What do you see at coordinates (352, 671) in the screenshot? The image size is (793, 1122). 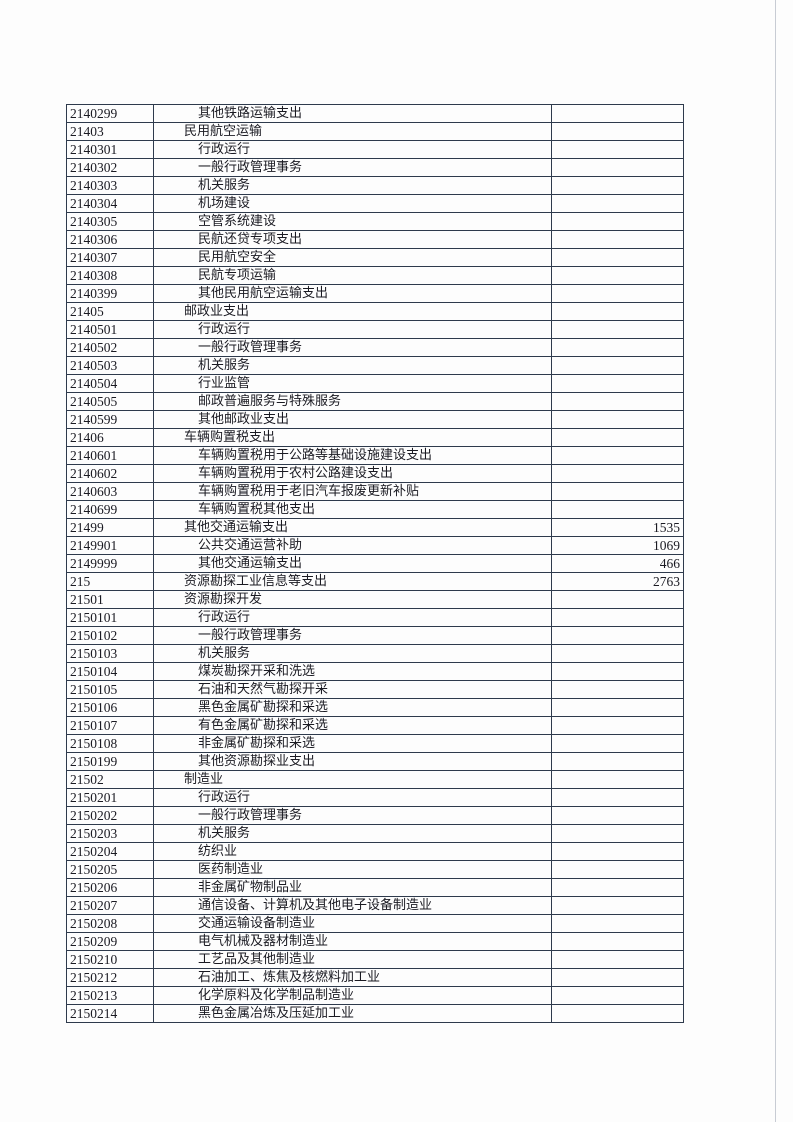 I see `name-cell: 煤炭勘探开采和洗选` at bounding box center [352, 671].